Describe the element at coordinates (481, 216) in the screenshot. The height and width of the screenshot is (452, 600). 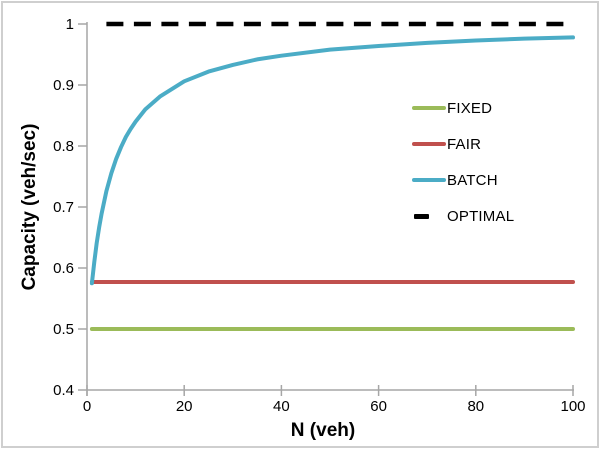
I see `legend-label-optimal: OPTIMAL` at that location.